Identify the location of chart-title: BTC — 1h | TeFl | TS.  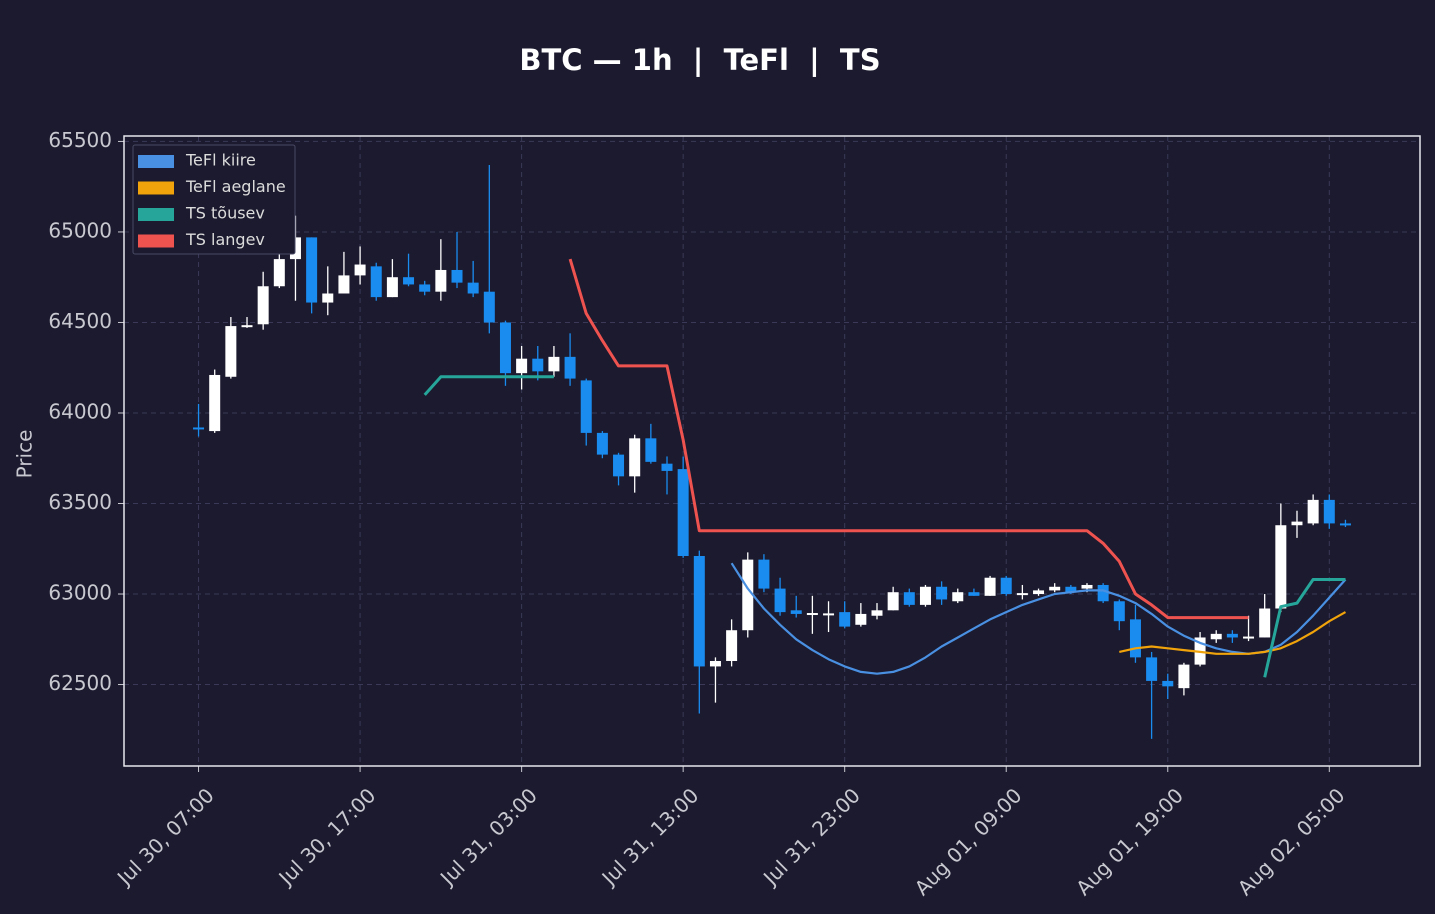
(699, 60).